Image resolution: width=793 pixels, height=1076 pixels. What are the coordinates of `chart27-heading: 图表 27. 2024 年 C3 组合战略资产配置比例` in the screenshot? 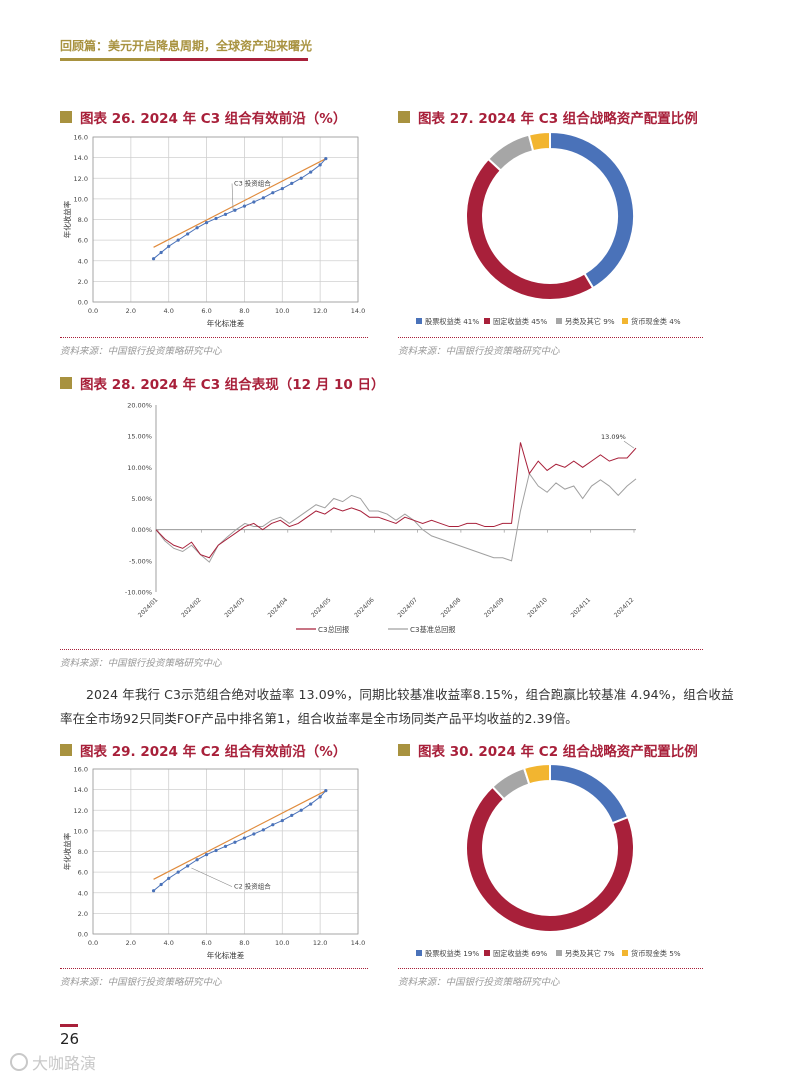 It's located at (548, 117).